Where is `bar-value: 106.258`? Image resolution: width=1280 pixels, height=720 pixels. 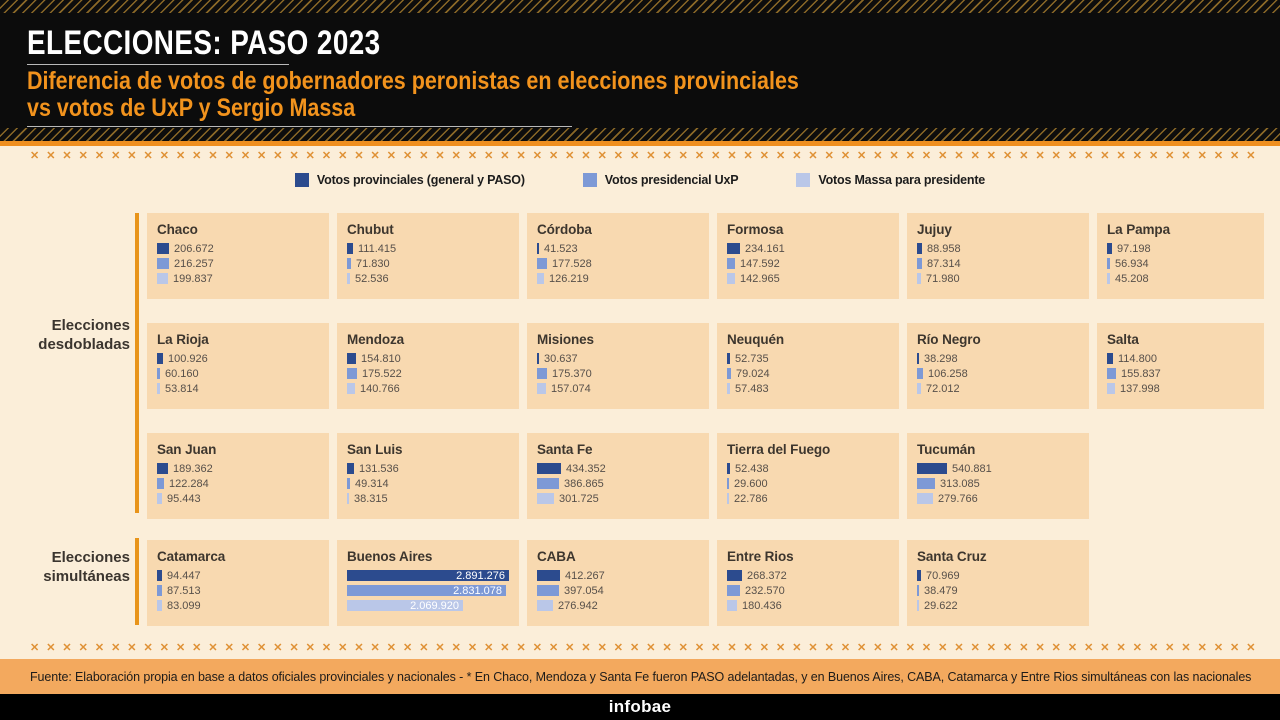
bar-value: 106.258 is located at coordinates (948, 373).